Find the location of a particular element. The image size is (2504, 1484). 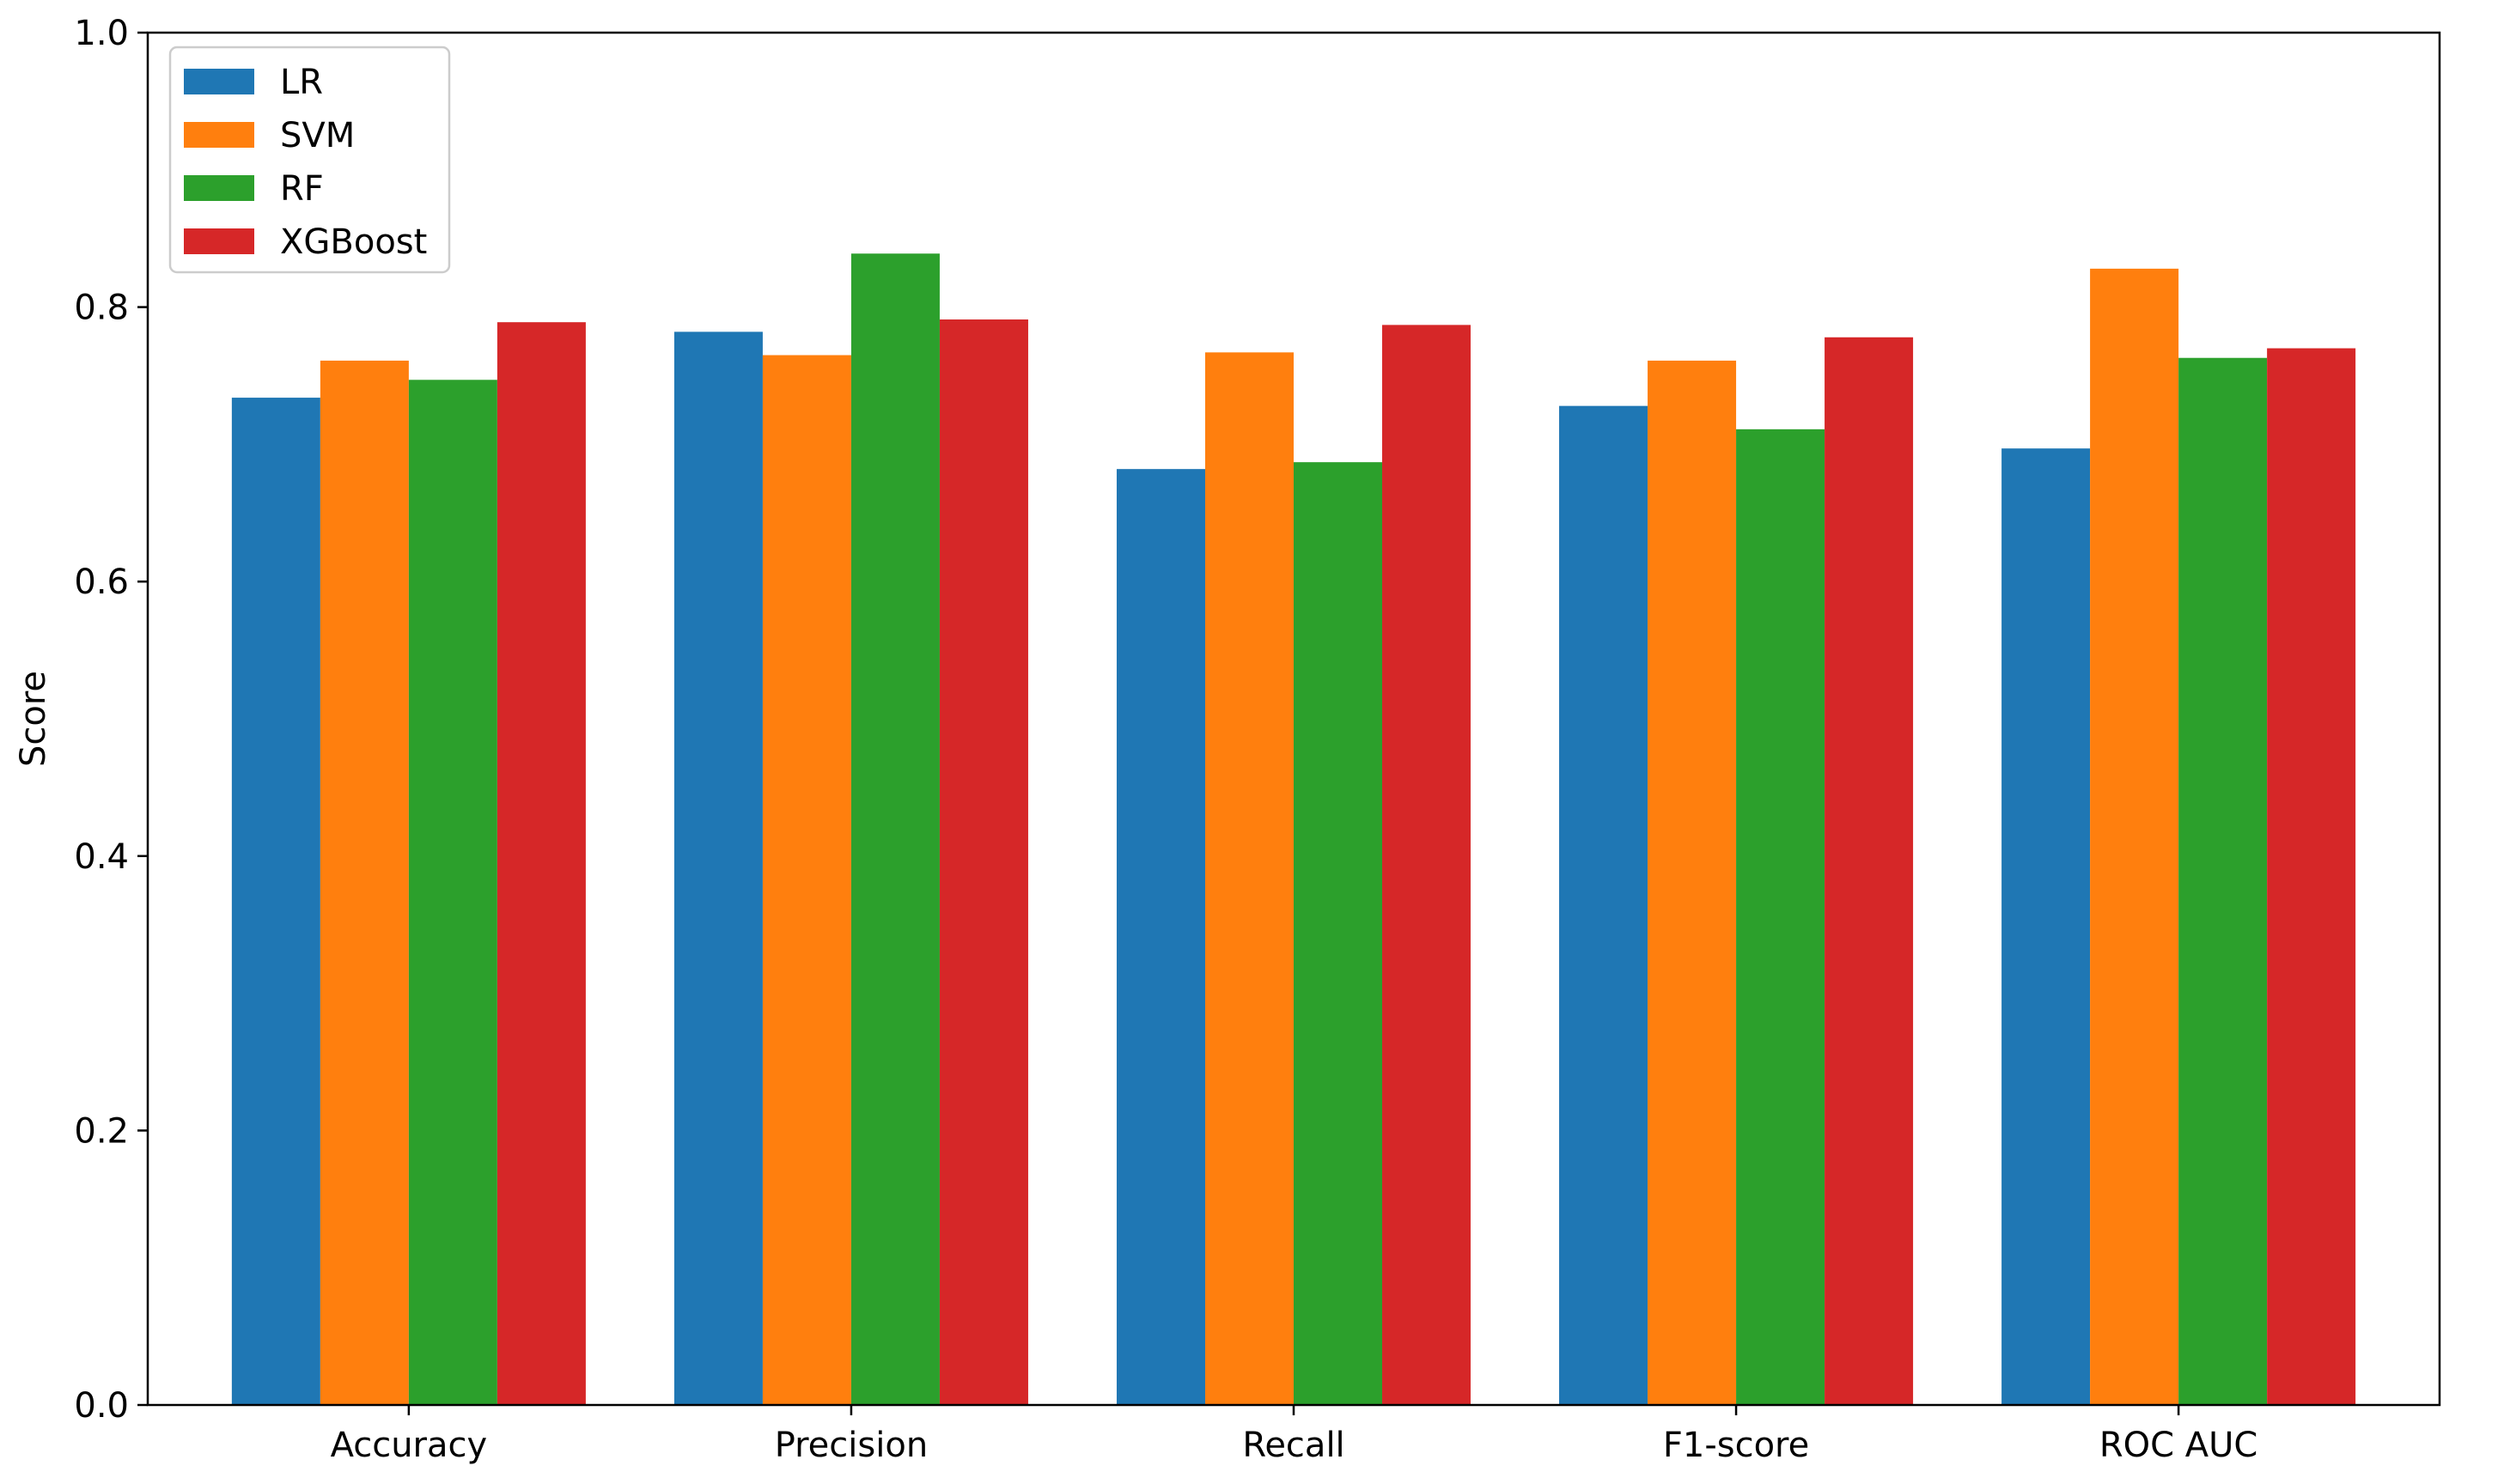

bar-lr-roc-auc is located at coordinates (2046, 927).